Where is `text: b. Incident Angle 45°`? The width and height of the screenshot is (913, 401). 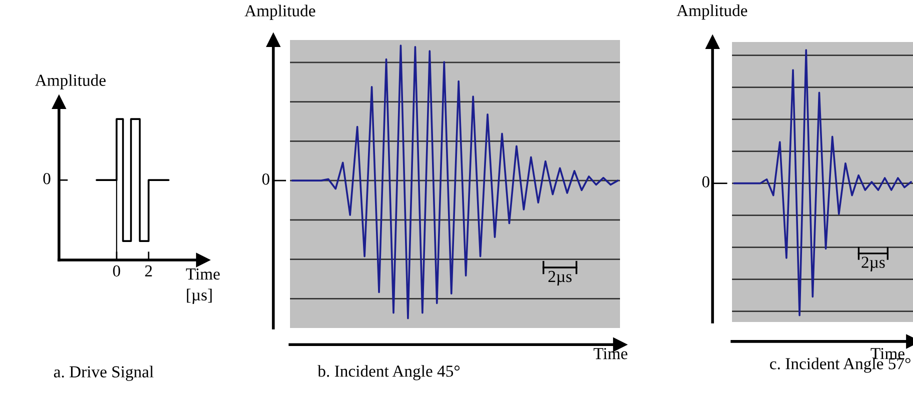 text: b. Incident Angle 45° is located at coordinates (389, 372).